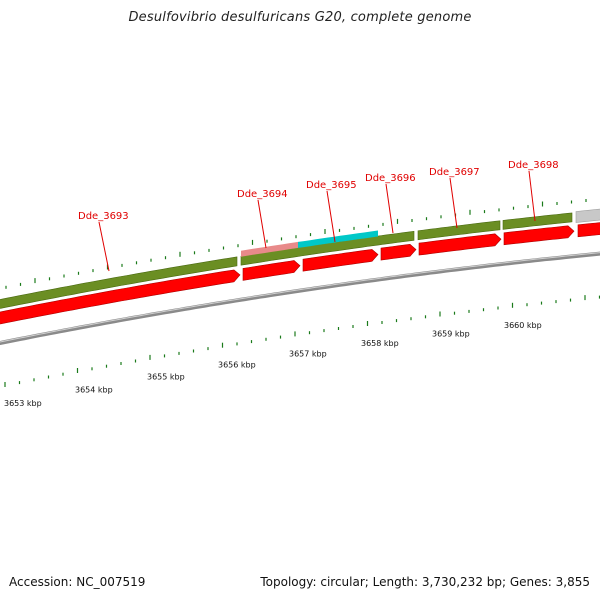 The image size is (600, 600). I want to click on kbp-label: 3657 kbp, so click(308, 353).